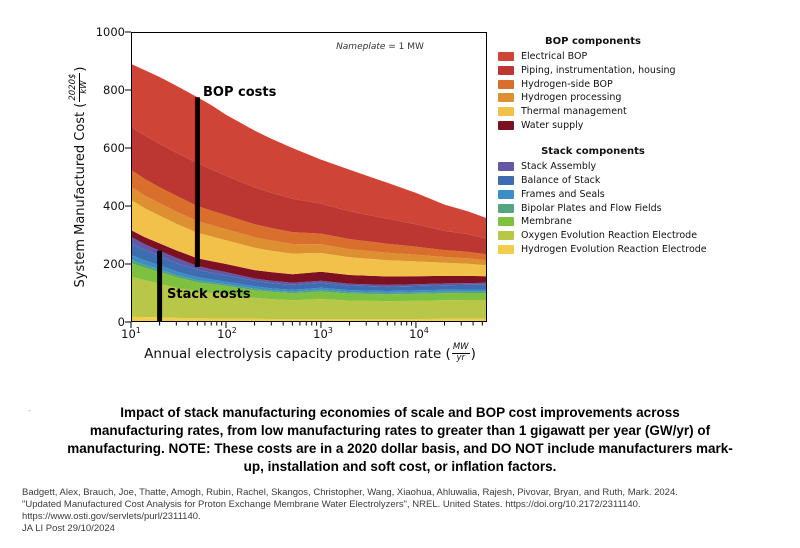  Describe the element at coordinates (648, 181) in the screenshot. I see `legend-item: Balance of Stack` at that location.